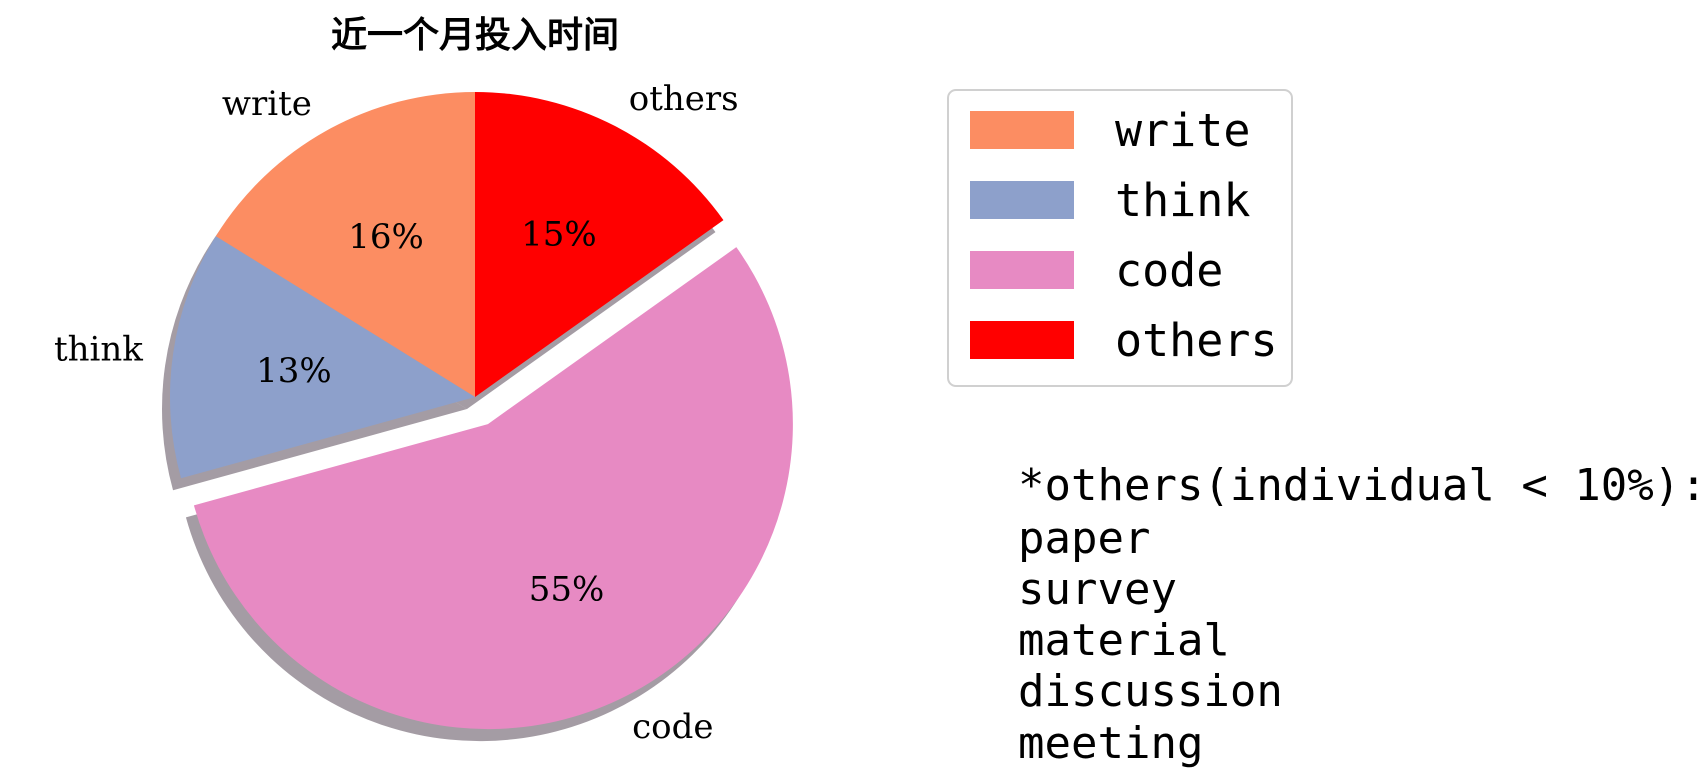 Image resolution: width=1706 pixels, height=780 pixels. What do you see at coordinates (684, 99) in the screenshot?
I see `pie-slice-label-others: others` at bounding box center [684, 99].